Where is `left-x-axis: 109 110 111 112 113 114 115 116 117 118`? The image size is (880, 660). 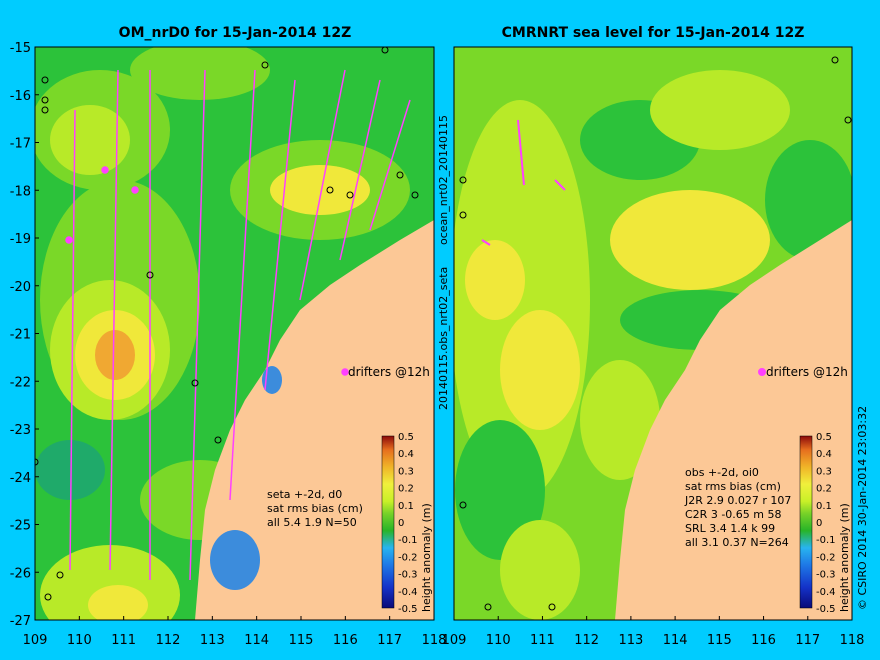 left-x-axis: 109 110 111 112 113 114 115 116 117 118 is located at coordinates (235, 632).